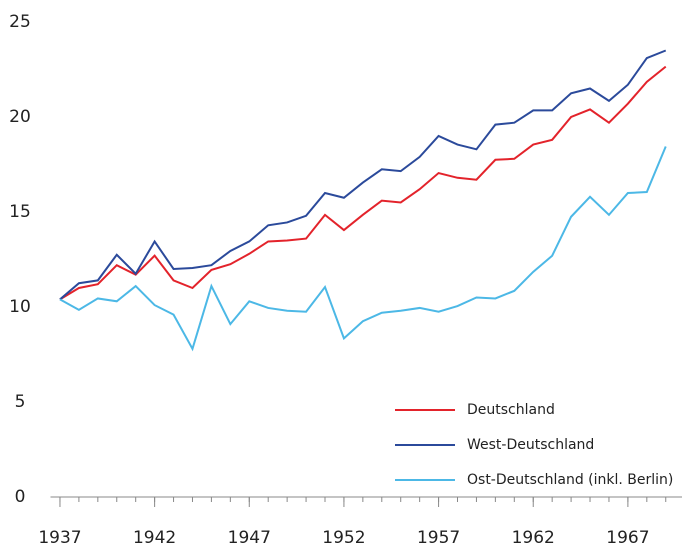 The image size is (685, 550). What do you see at coordinates (20, 402) in the screenshot?
I see `y-tick-label: 5` at bounding box center [20, 402].